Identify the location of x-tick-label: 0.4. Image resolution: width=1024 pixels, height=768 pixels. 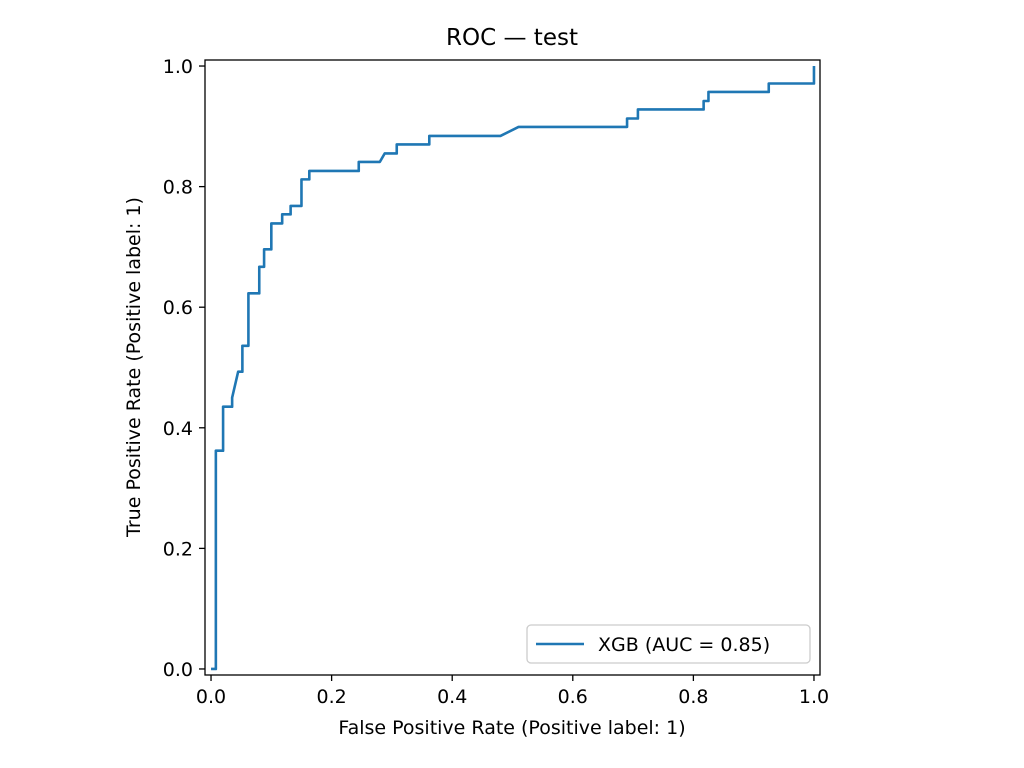
(452, 697).